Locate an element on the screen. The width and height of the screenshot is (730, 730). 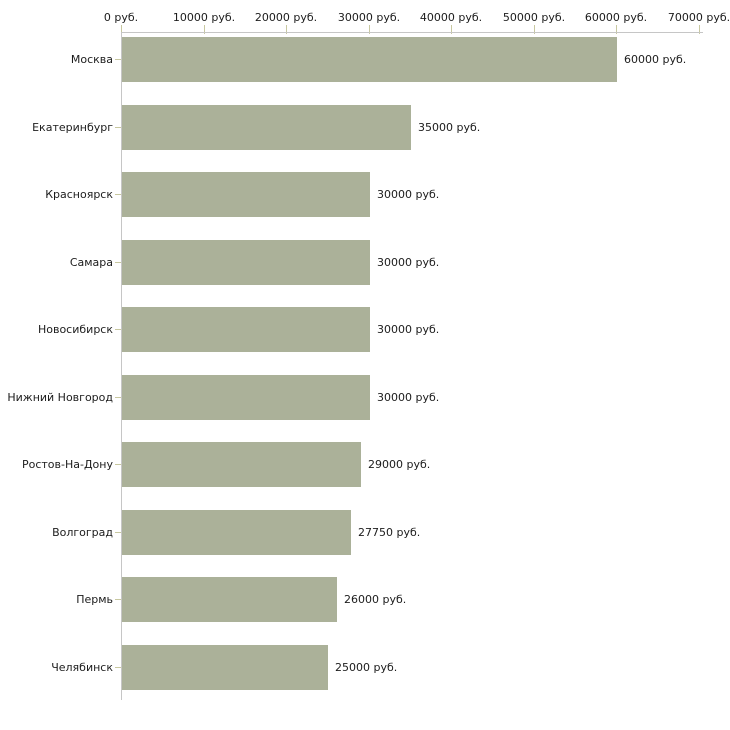
x-axis-tick-label: 60000 руб. is located at coordinates (616, 17).